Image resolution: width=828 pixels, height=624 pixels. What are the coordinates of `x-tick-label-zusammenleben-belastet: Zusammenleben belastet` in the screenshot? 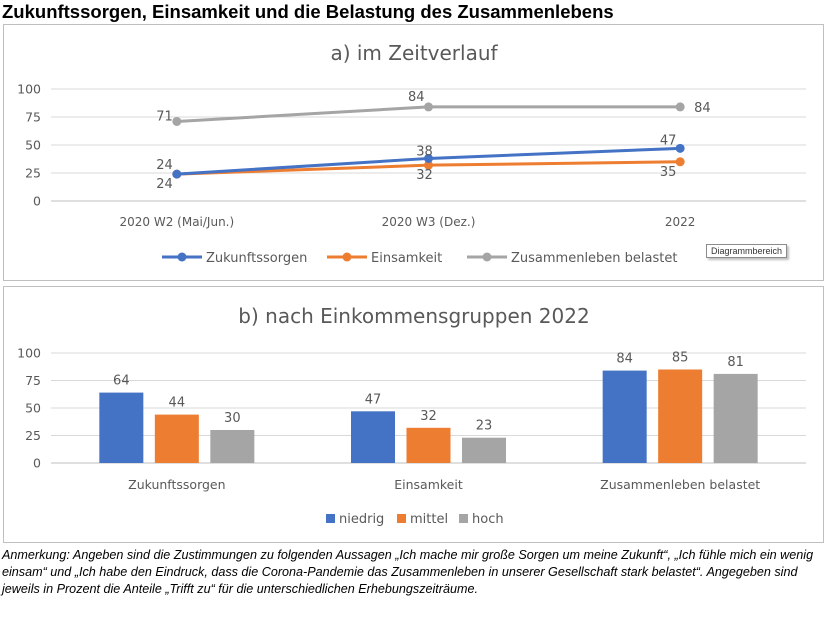 It's located at (680, 484).